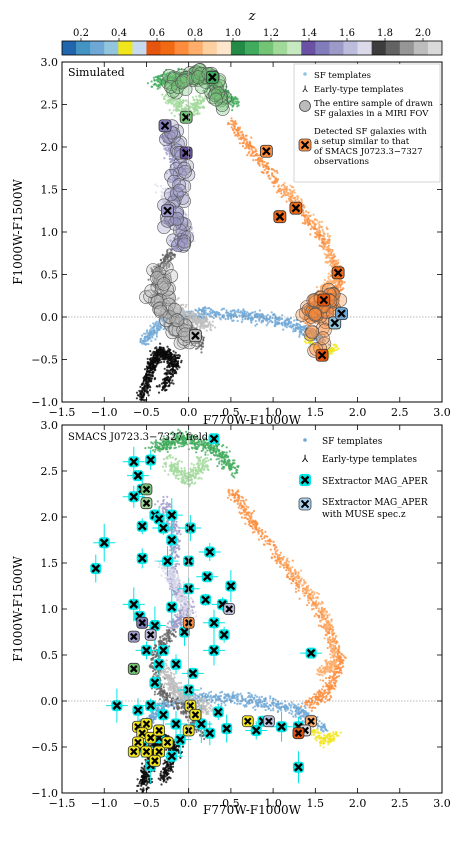 Image resolution: width=463 pixels, height=844 pixels. I want to click on legend-2-sextractor-muse: SExtractor MAG_APER with MUSE spec.z, so click(375, 509).